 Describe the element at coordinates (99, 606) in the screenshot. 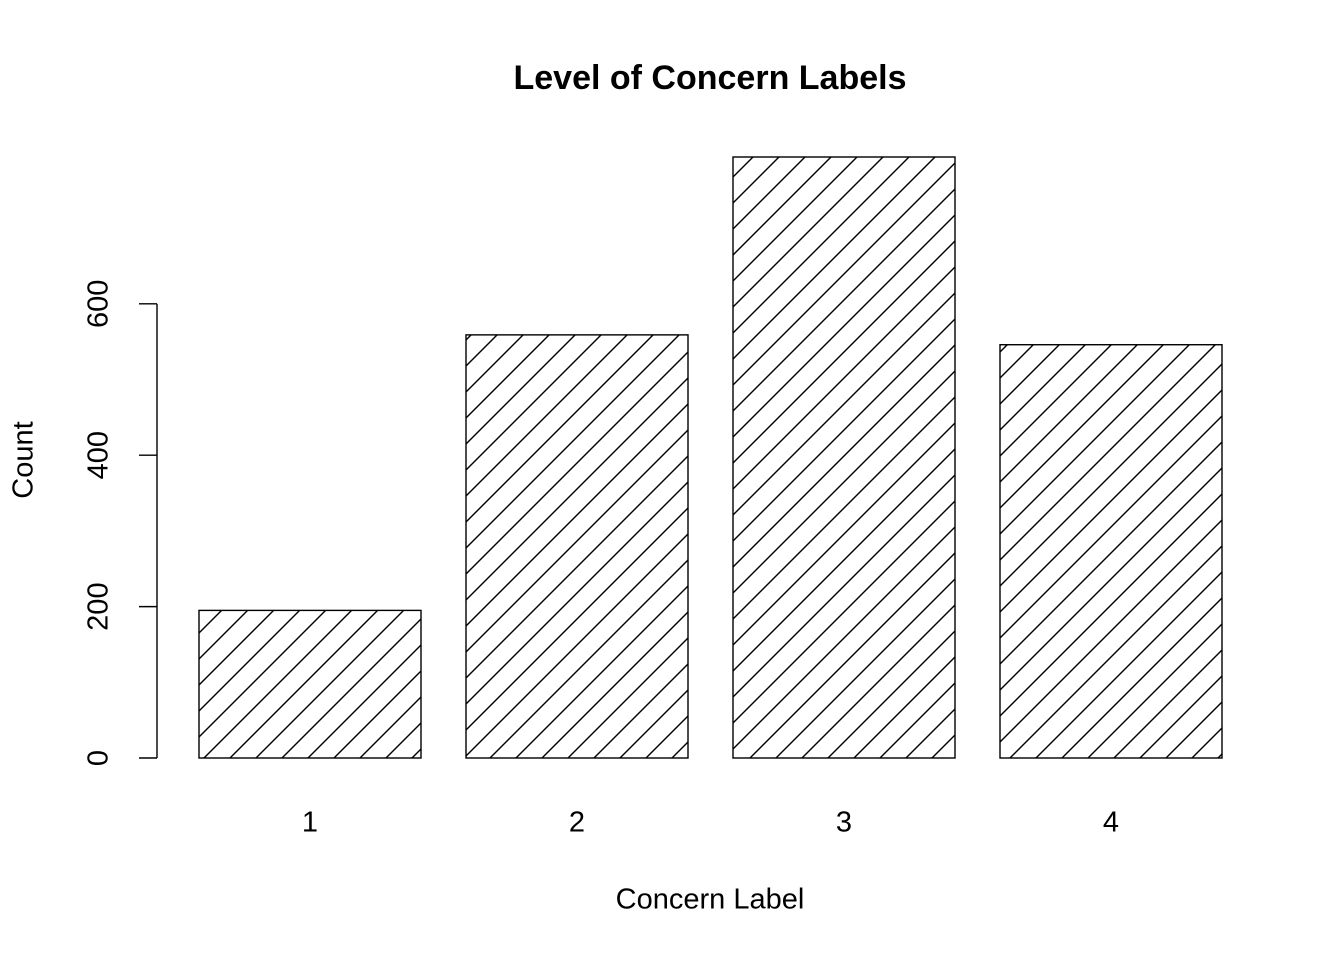

I see `y-tick-label: 200` at that location.